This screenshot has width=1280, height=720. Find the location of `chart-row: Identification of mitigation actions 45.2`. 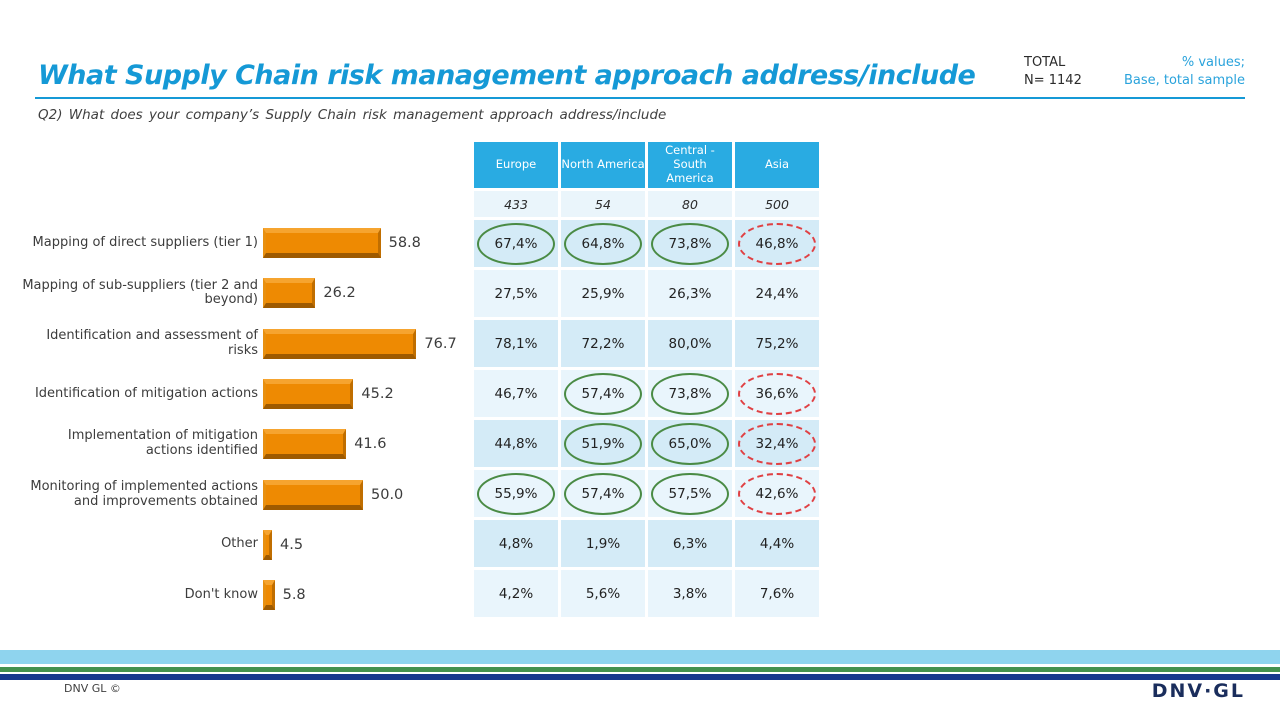

chart-row: Identification of mitigation actions 45.2 is located at coordinates (247, 394).